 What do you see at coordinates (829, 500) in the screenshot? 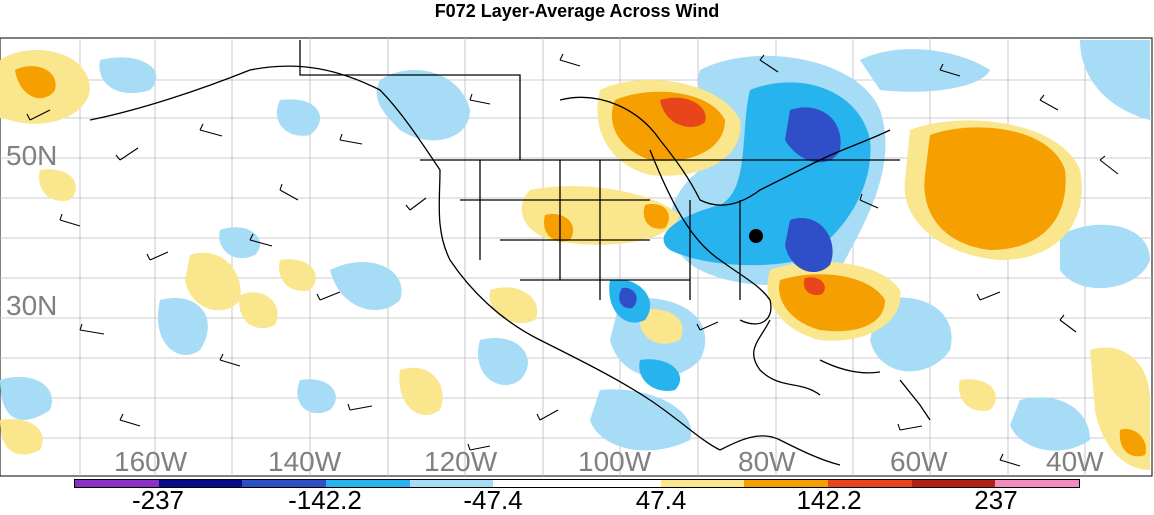
I see `colorbar-label: 142.2` at bounding box center [829, 500].